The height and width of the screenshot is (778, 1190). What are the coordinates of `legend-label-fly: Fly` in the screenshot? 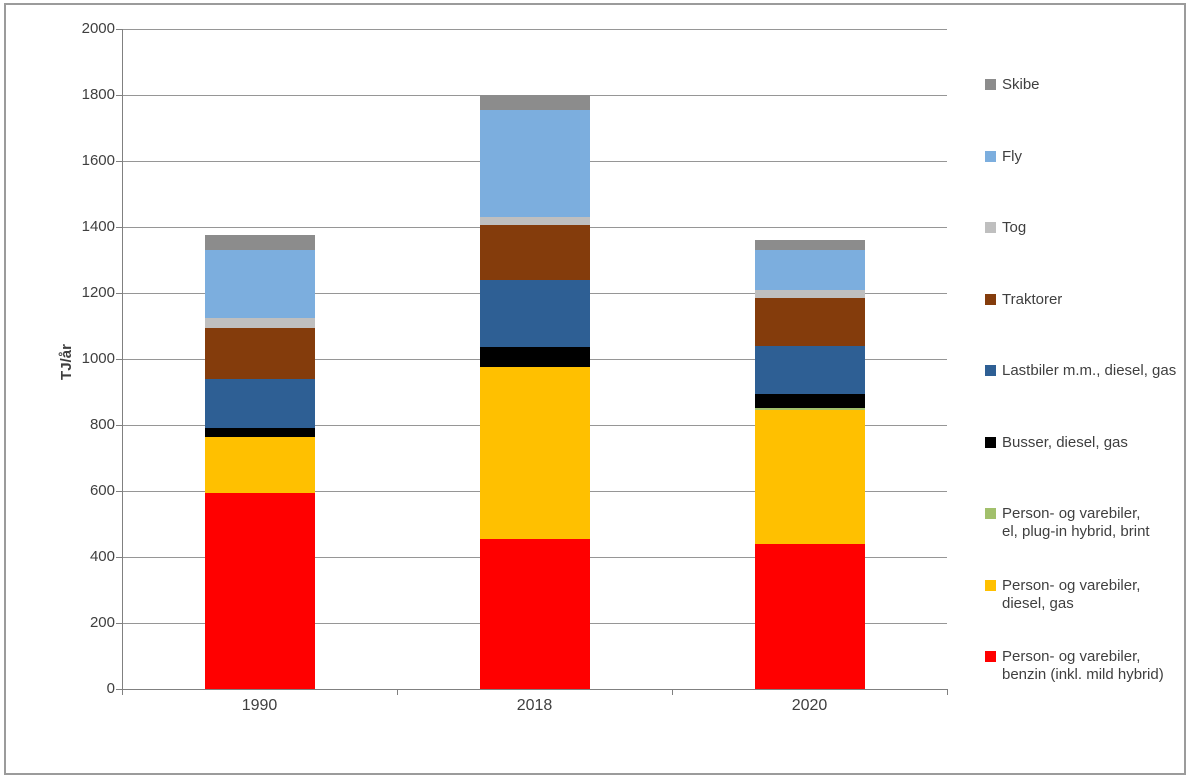 It's located at (1012, 156).